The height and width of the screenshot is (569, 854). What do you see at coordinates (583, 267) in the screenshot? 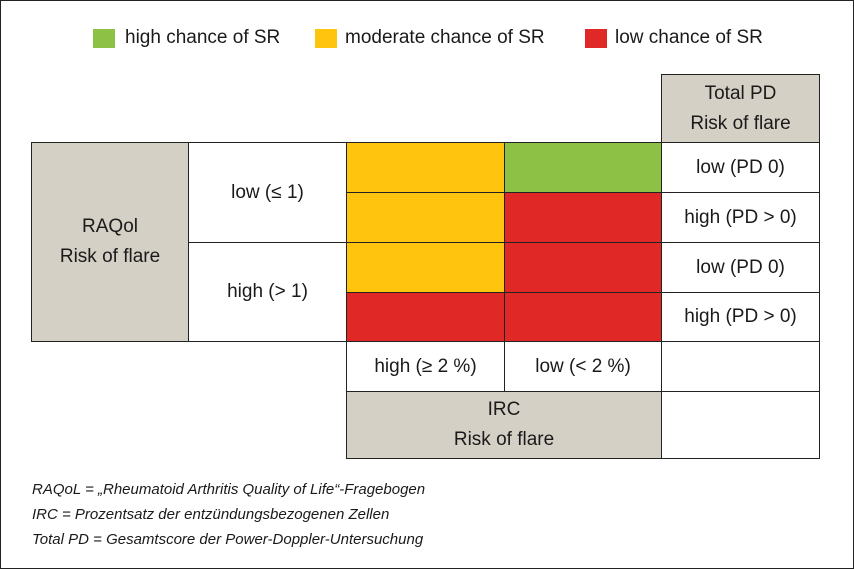
I see `grid-cell-r3-c2` at bounding box center [583, 267].